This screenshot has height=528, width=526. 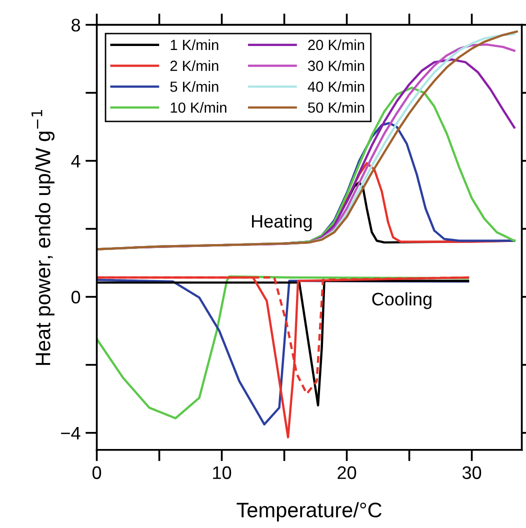 What do you see at coordinates (75, 161) in the screenshot?
I see `y-tick-label: 4` at bounding box center [75, 161].